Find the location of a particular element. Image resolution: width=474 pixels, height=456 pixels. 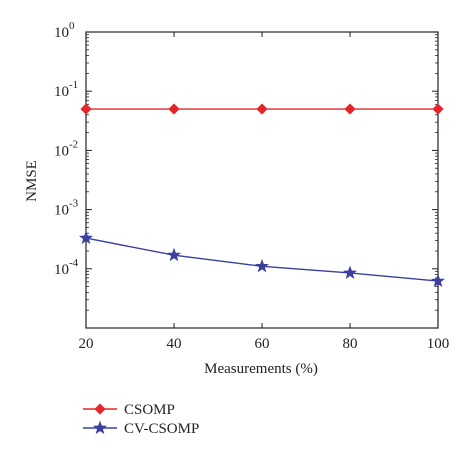

y-tick-label: 10⁰ is located at coordinates (64, 30).